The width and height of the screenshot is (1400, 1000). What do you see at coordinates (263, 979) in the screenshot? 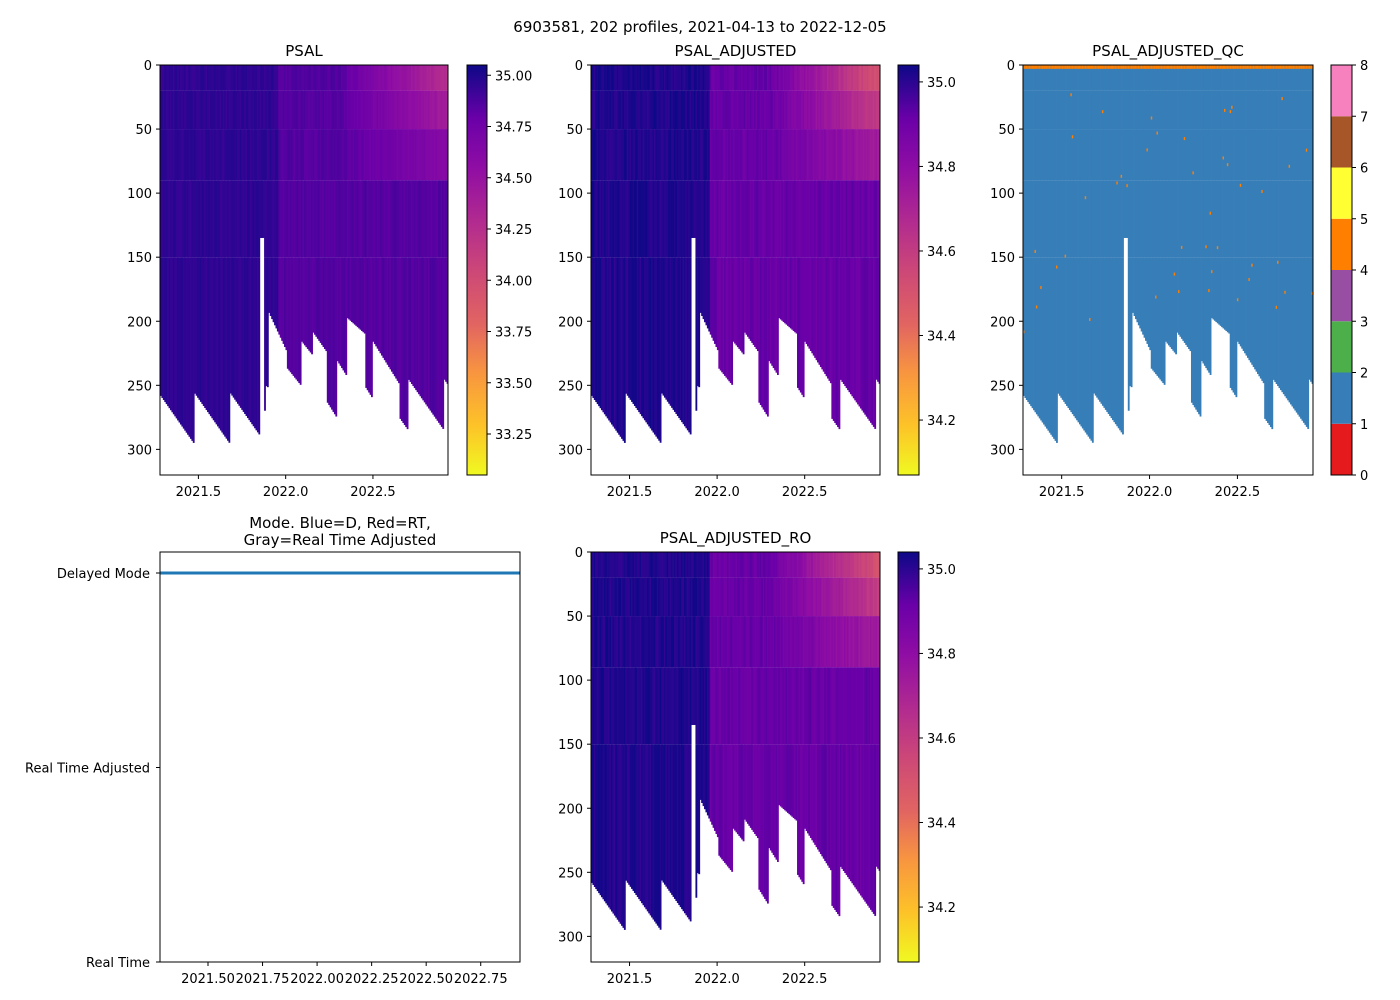
I see `x-tick-label: 2021.75` at bounding box center [263, 979].